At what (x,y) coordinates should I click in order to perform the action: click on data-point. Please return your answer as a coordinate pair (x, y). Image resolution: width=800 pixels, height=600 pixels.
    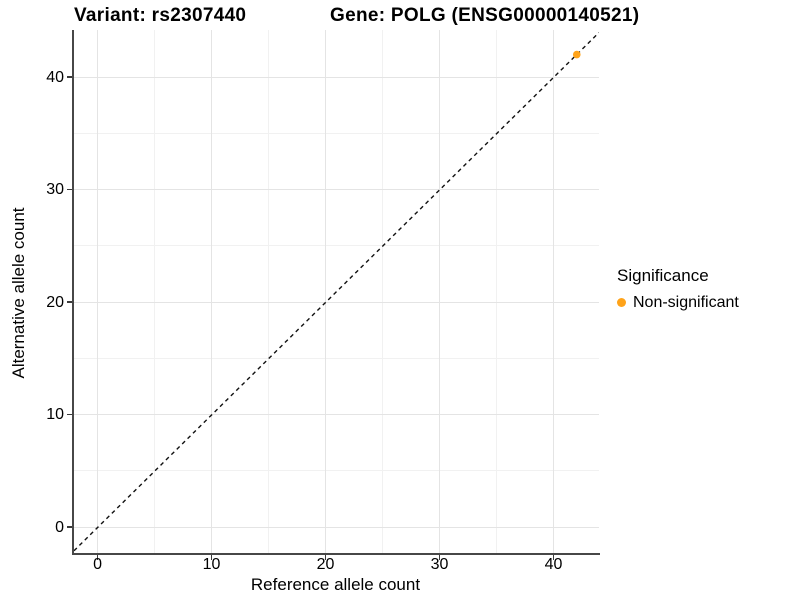
    Looking at the image, I should click on (576, 54).